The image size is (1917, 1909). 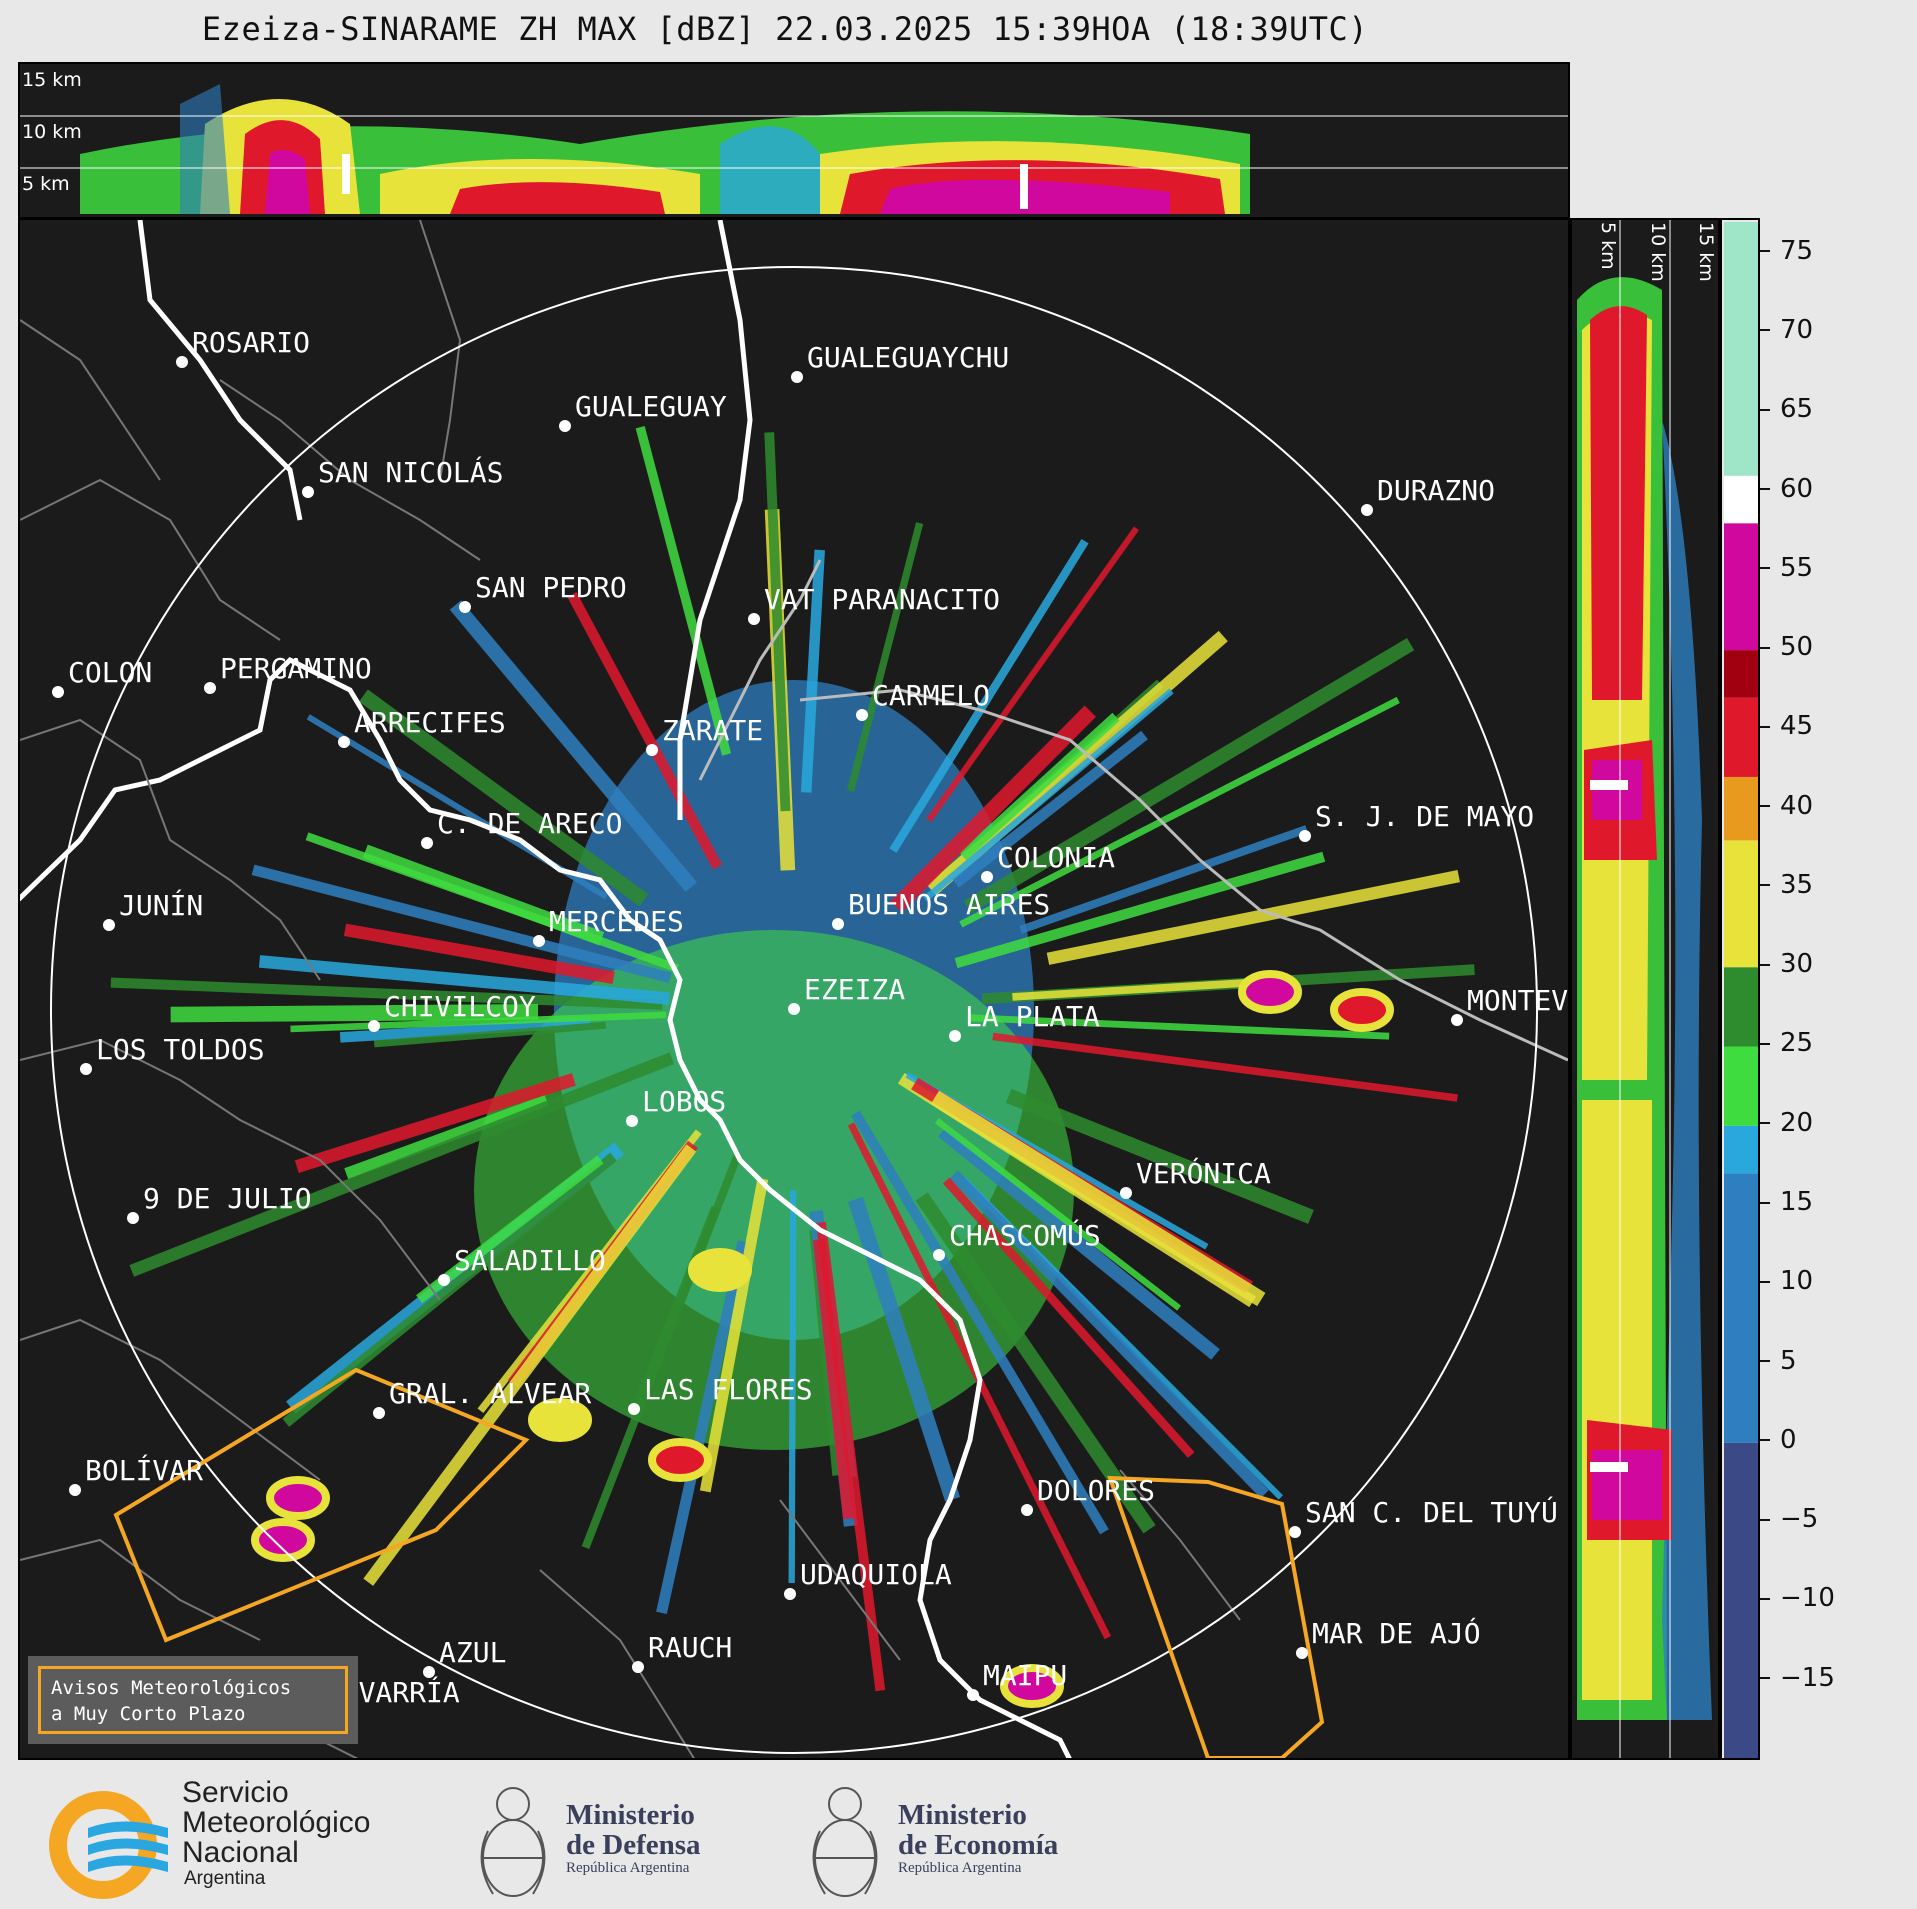 I want to click on city-label: UDAQUIOLA, so click(x=876, y=1574).